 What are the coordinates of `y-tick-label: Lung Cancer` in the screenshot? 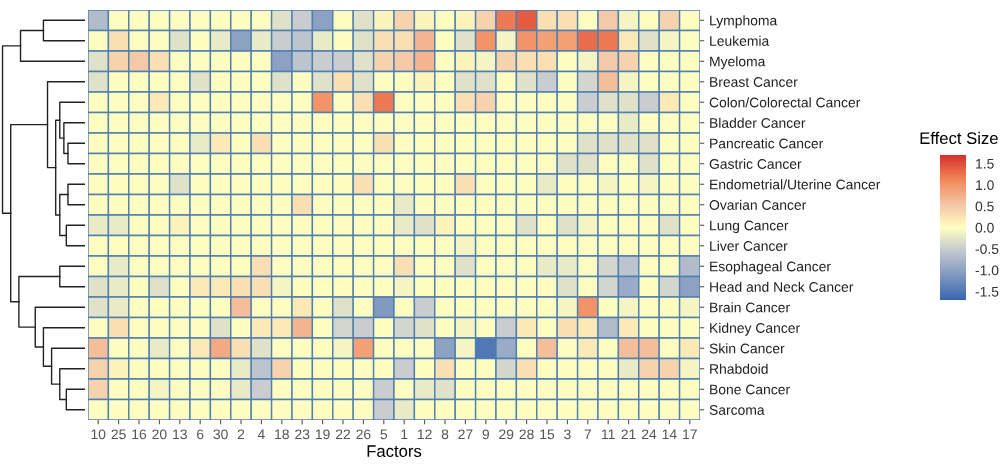 It's located at (749, 227).